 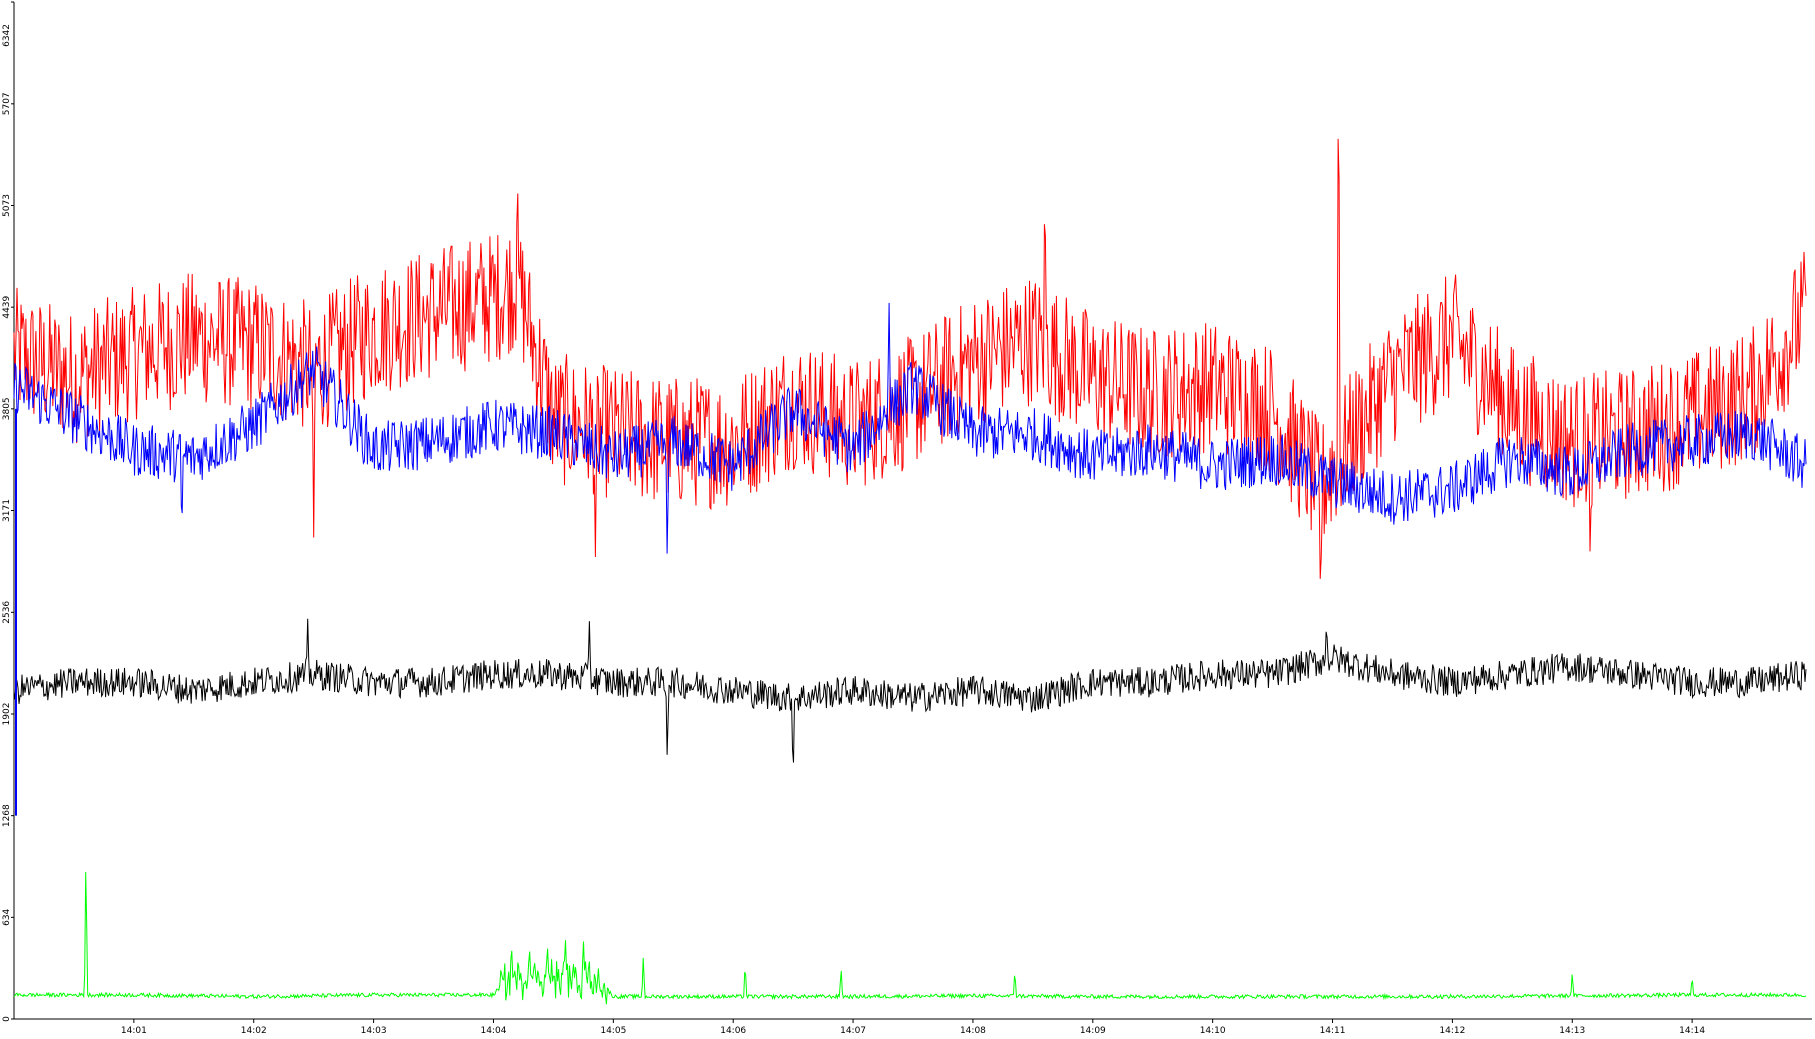 What do you see at coordinates (7, 916) in the screenshot?
I see `y-tick-label: 634` at bounding box center [7, 916].